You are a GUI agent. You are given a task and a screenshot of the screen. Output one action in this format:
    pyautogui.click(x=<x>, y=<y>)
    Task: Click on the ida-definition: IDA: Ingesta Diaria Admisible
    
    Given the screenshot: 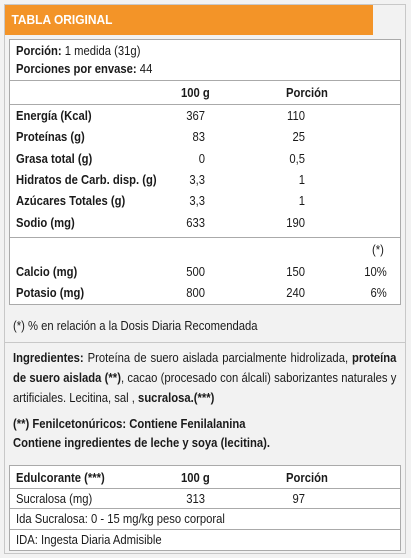 What is the action you would take?
    pyautogui.click(x=89, y=540)
    